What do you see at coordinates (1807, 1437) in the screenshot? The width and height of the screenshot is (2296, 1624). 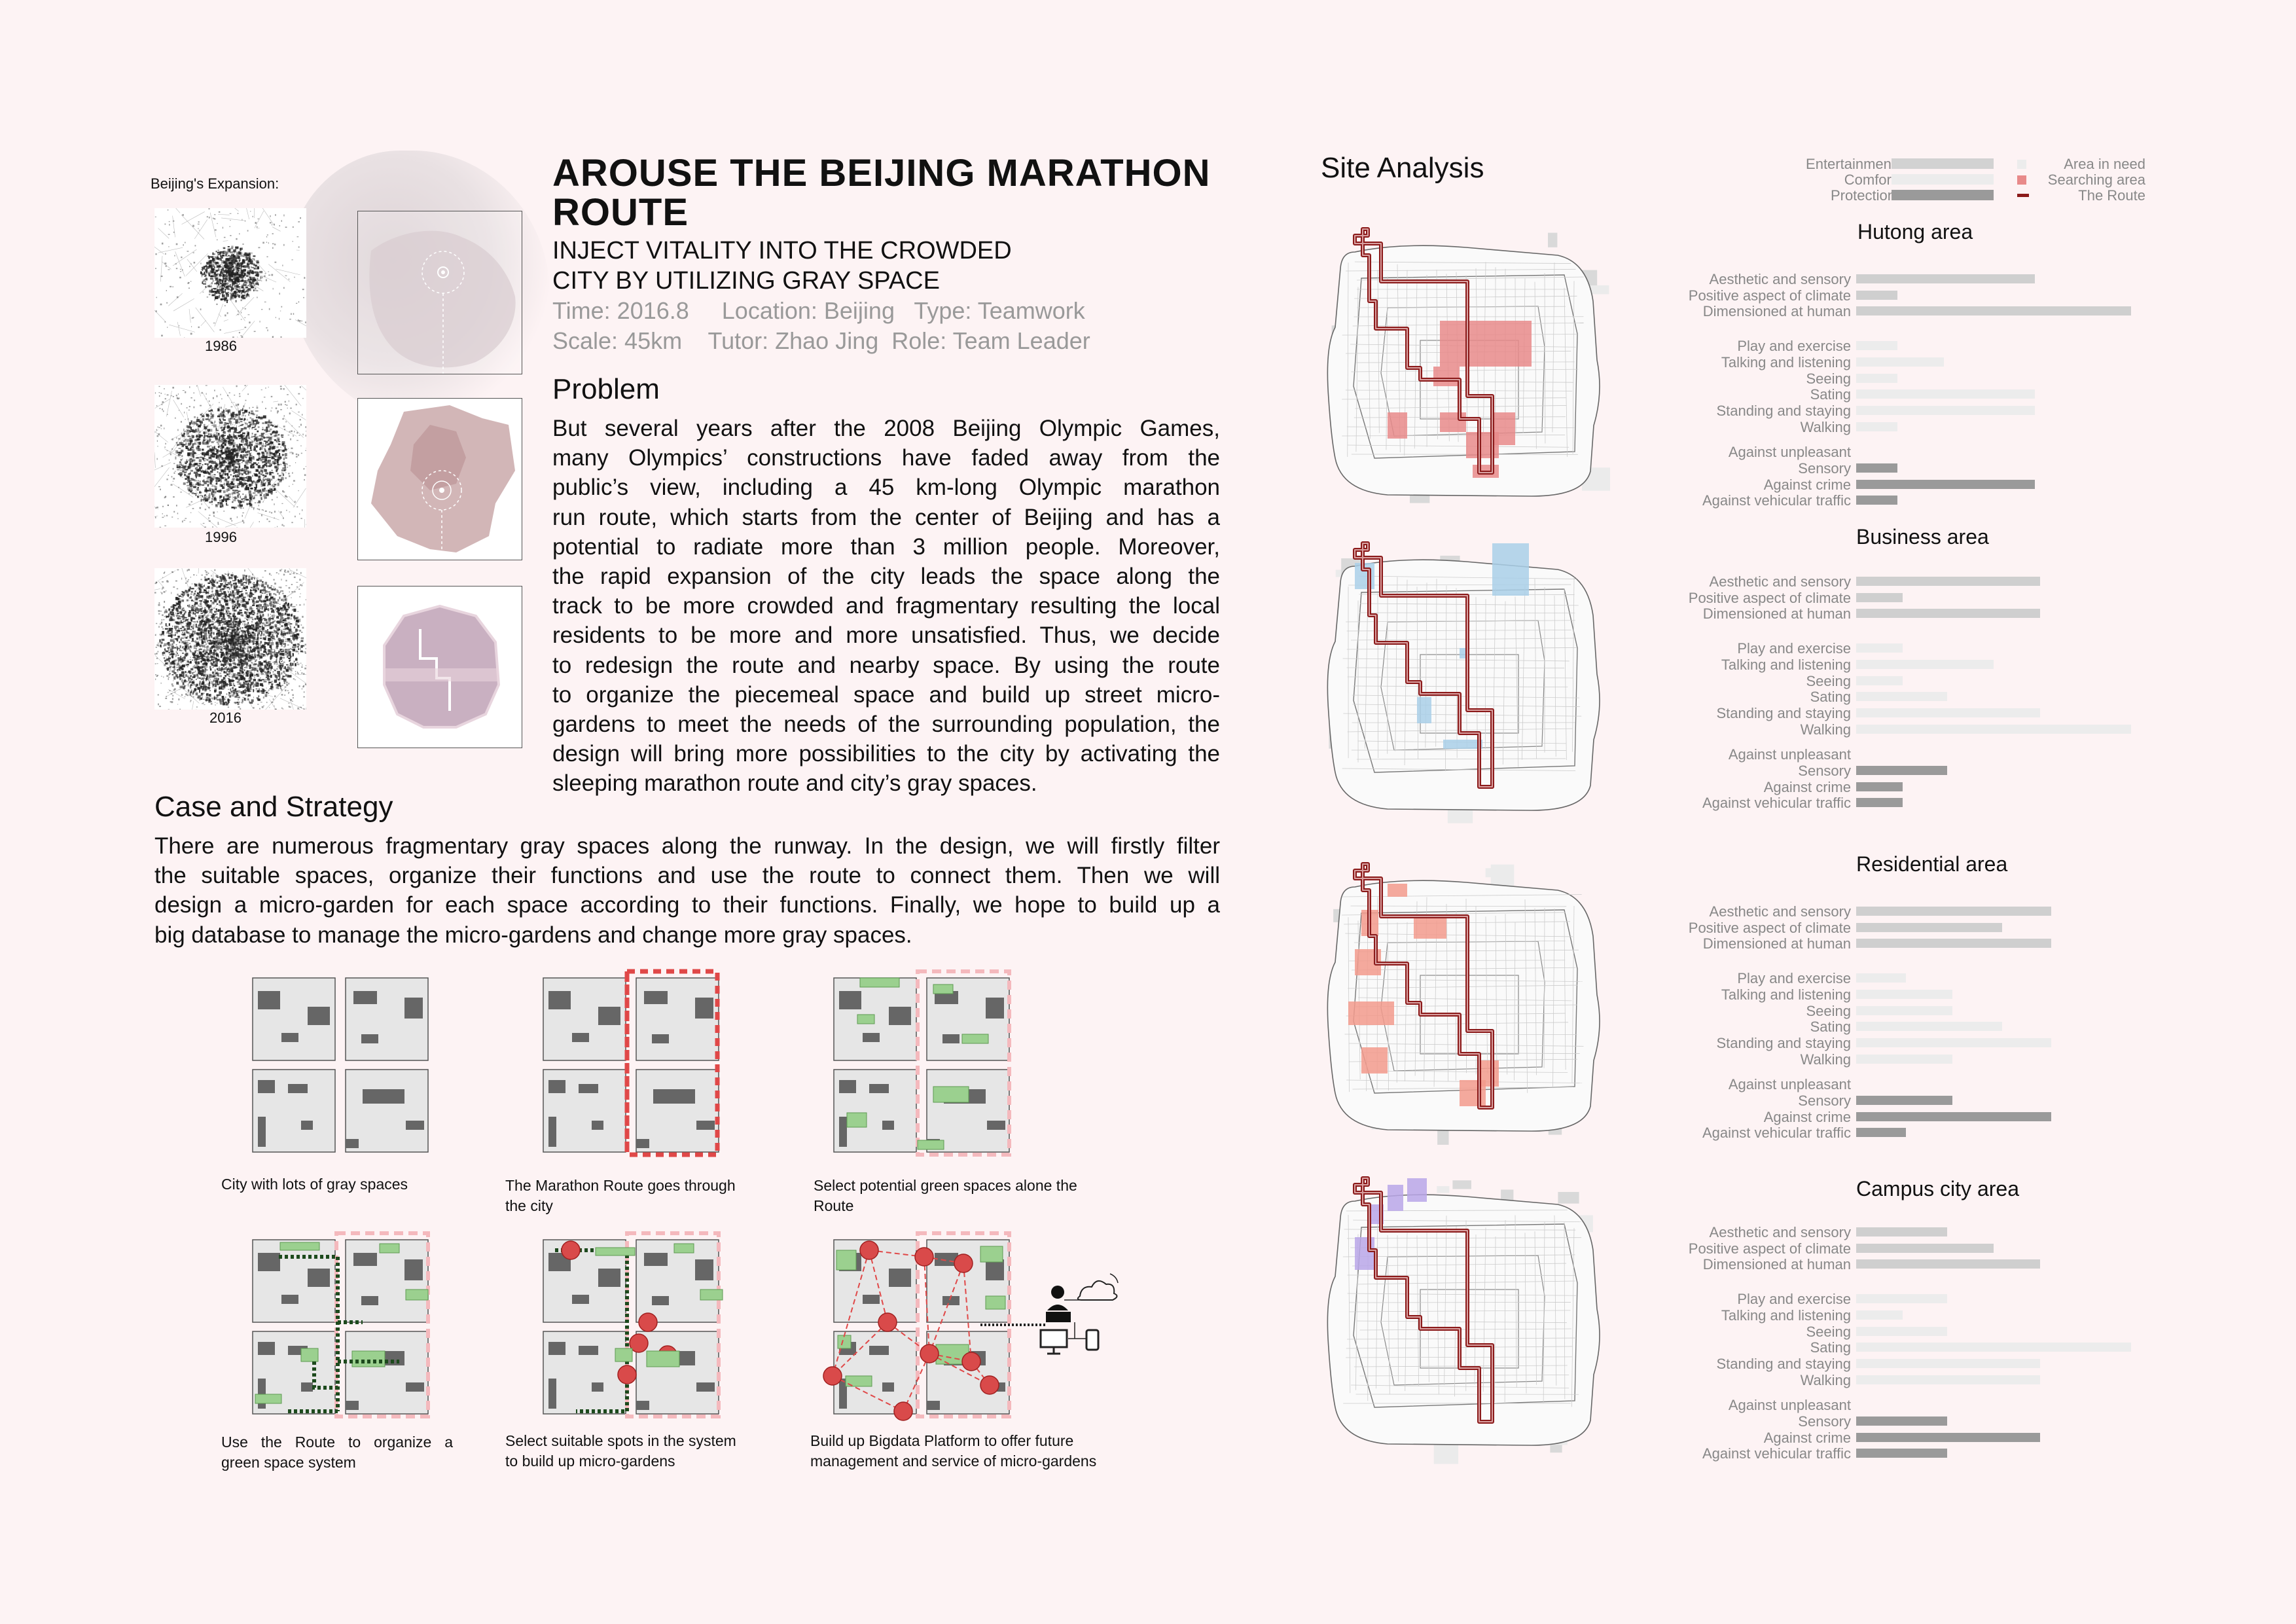 I see `bar-label-text: Against crime` at bounding box center [1807, 1437].